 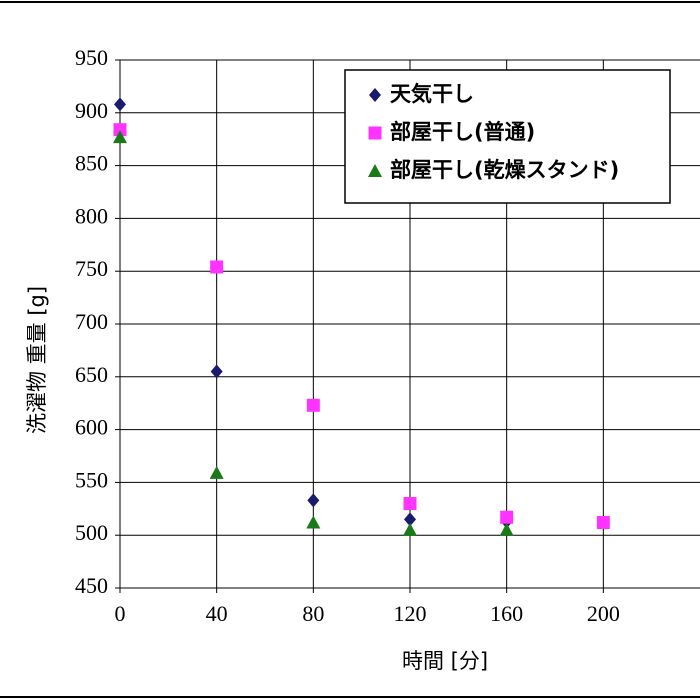 I want to click on y-tick-label: 600, so click(x=91, y=427).